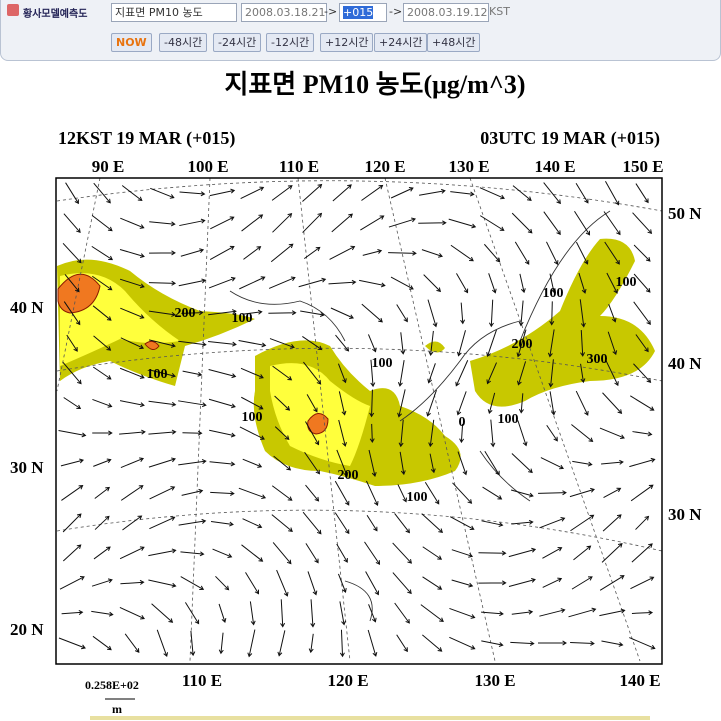  Describe the element at coordinates (401, 42) in the screenshot. I see `time-button: +24시간` at that location.